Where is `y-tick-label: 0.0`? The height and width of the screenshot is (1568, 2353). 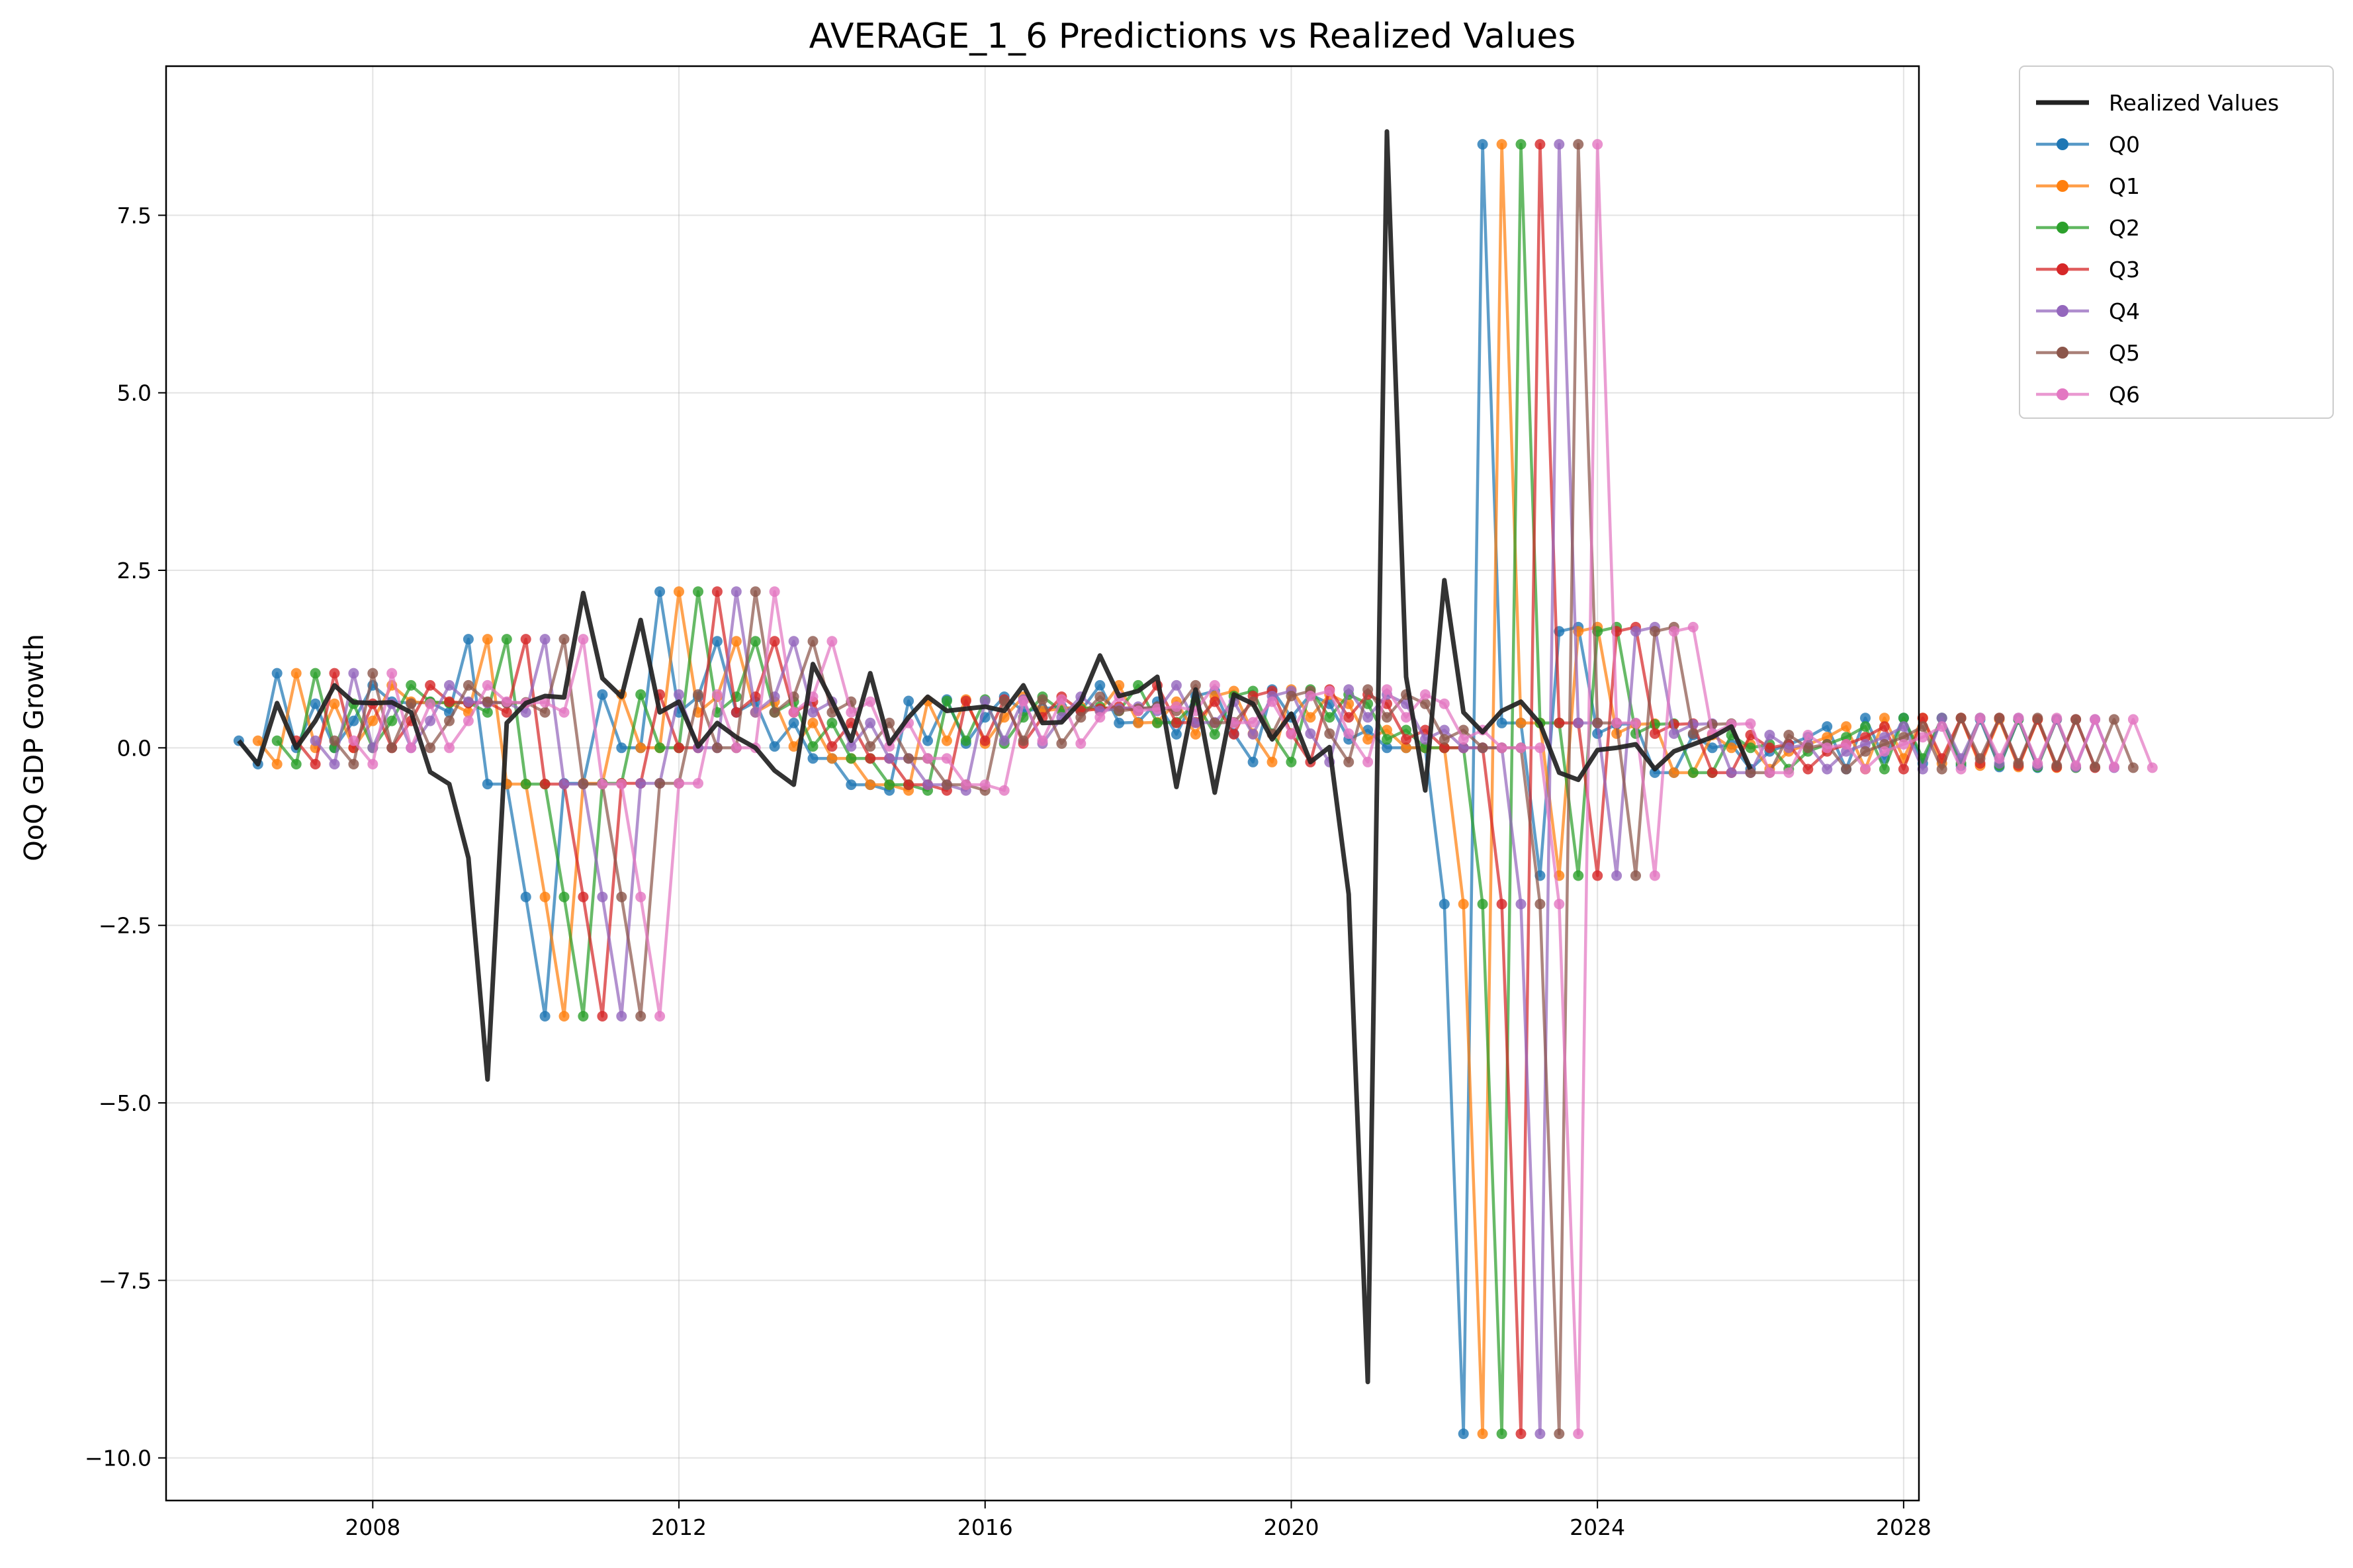 y-tick-label: 0.0 is located at coordinates (134, 748).